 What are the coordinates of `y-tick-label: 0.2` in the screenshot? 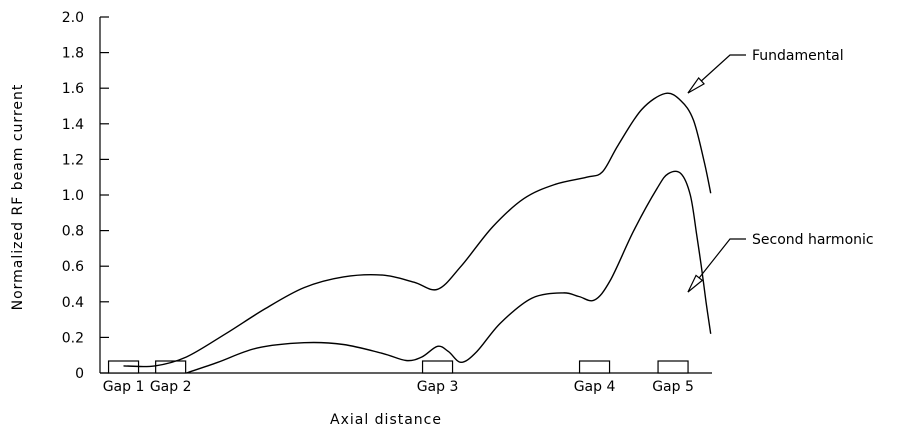 It's located at (73, 338).